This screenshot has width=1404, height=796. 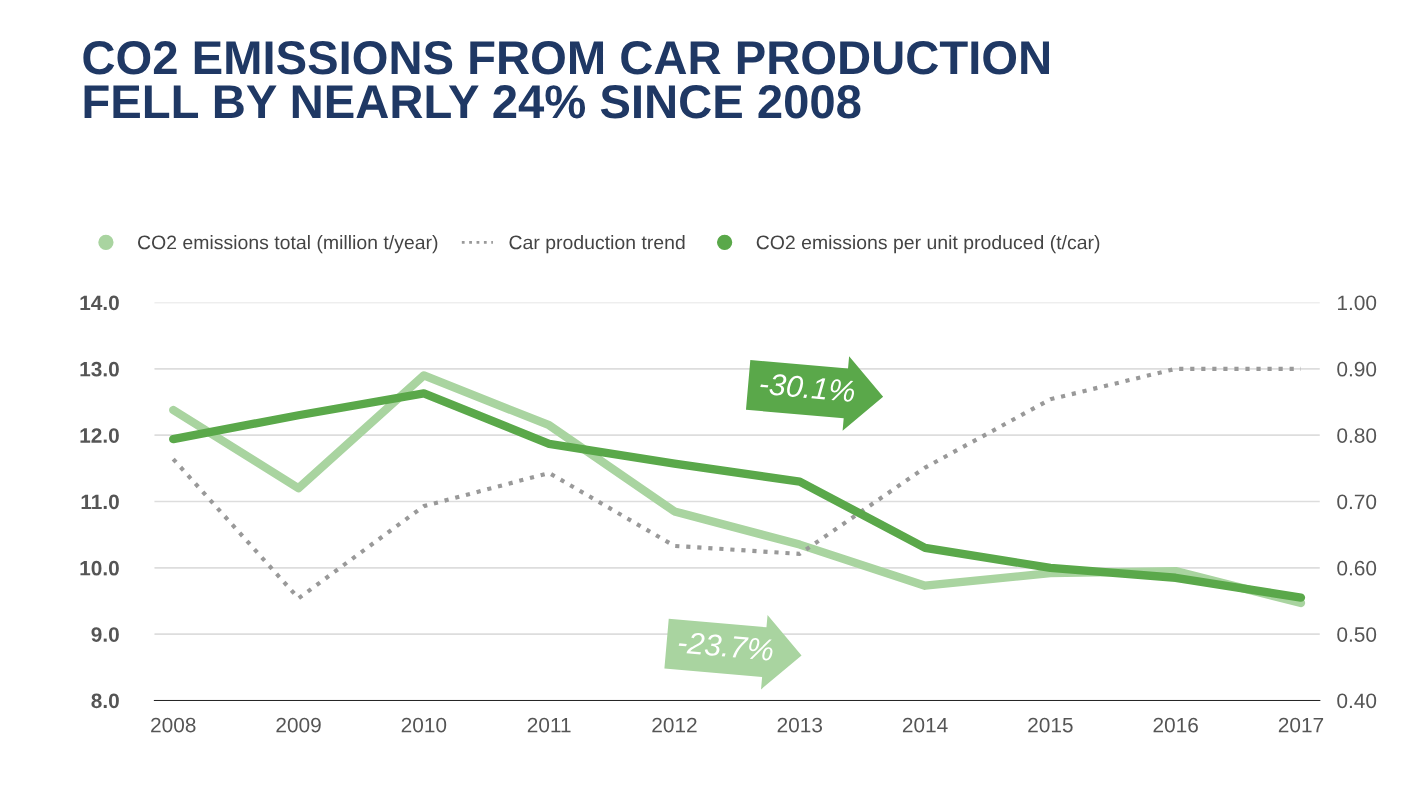 What do you see at coordinates (100, 502) in the screenshot?
I see `y-tick-label: 11.0` at bounding box center [100, 502].